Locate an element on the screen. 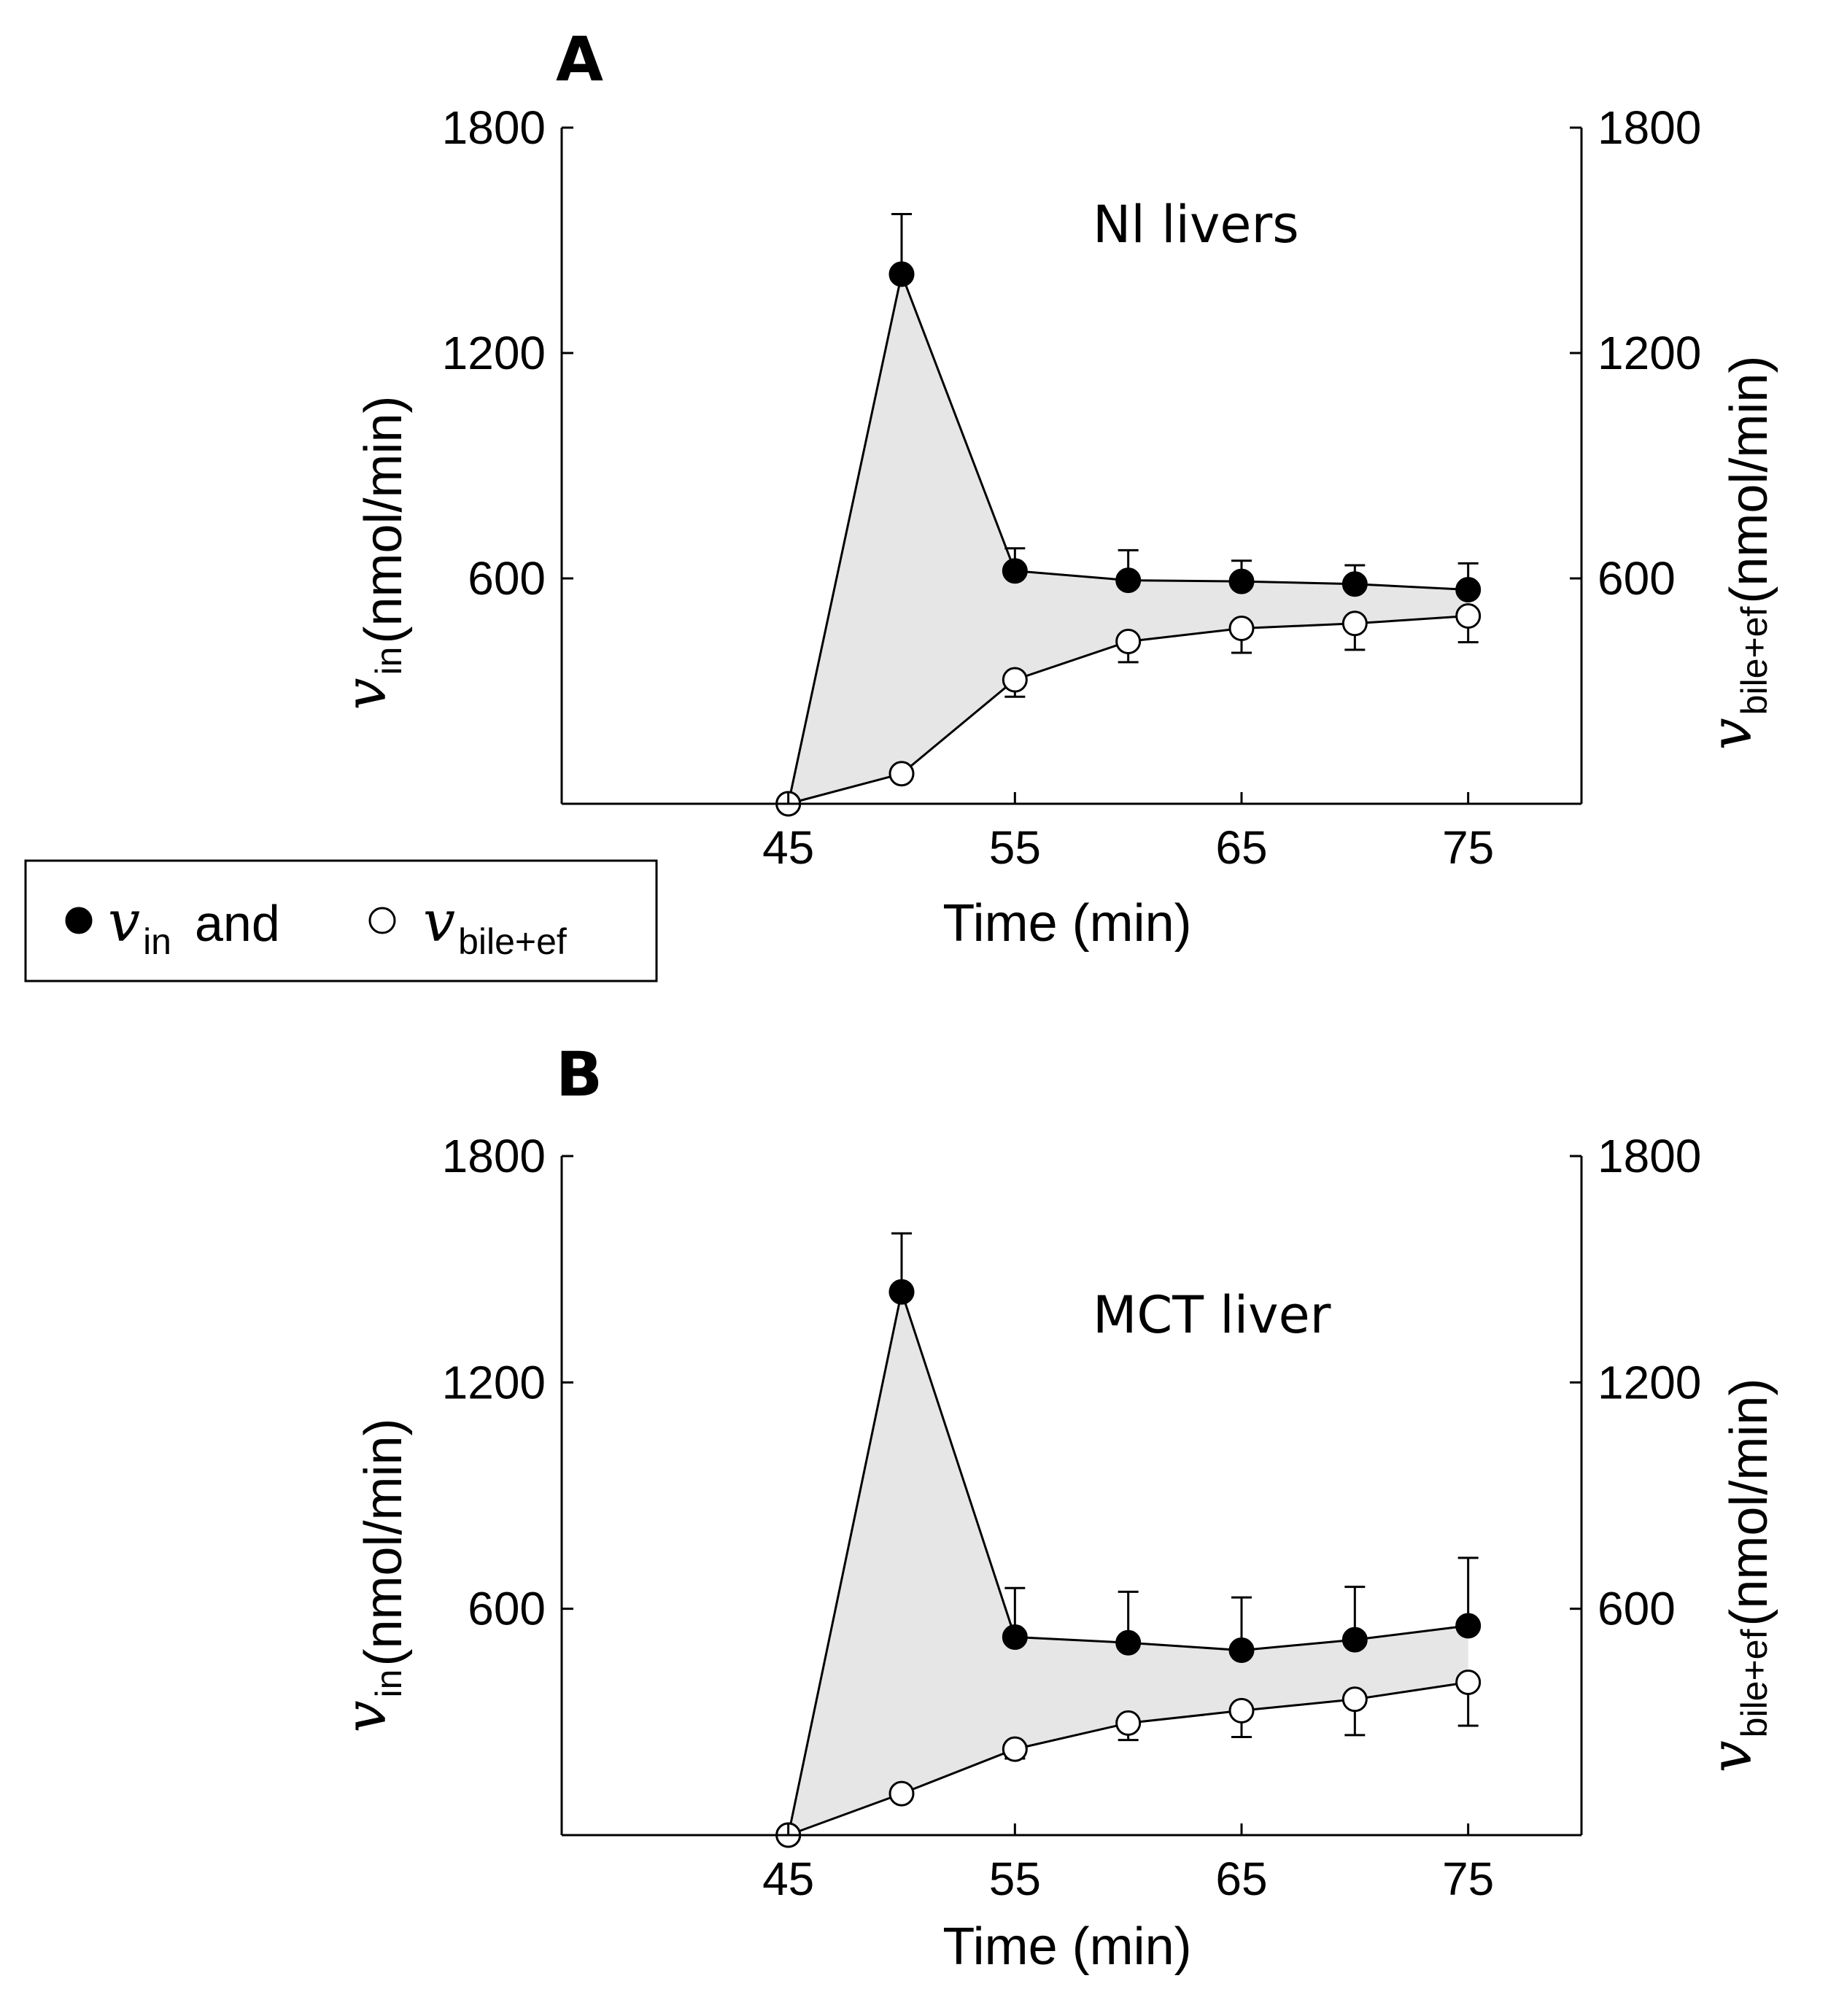 The image size is (1847, 2016). legend-connector: and is located at coordinates (237, 924).